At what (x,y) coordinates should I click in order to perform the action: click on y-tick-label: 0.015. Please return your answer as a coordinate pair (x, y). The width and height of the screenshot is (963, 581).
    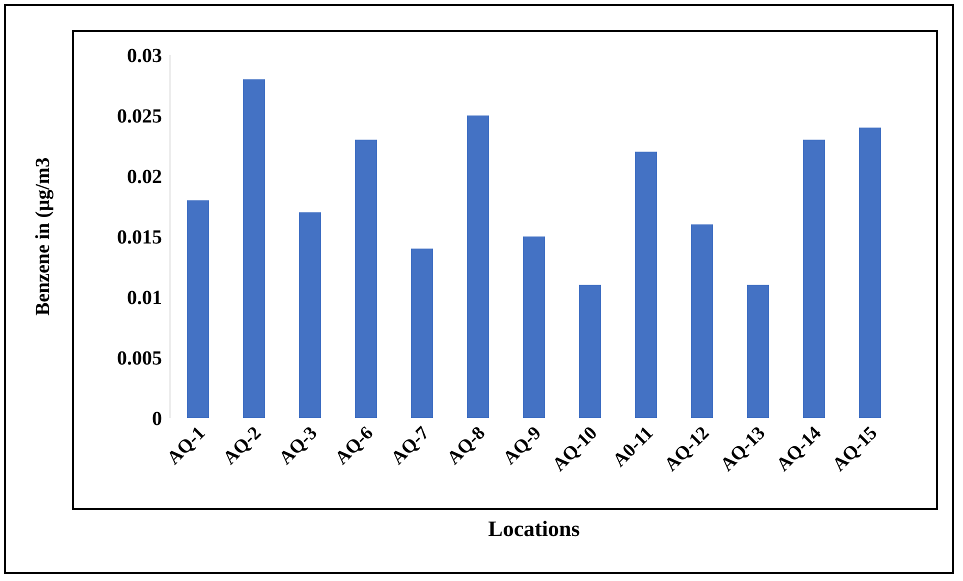
    Looking at the image, I should click on (139, 237).